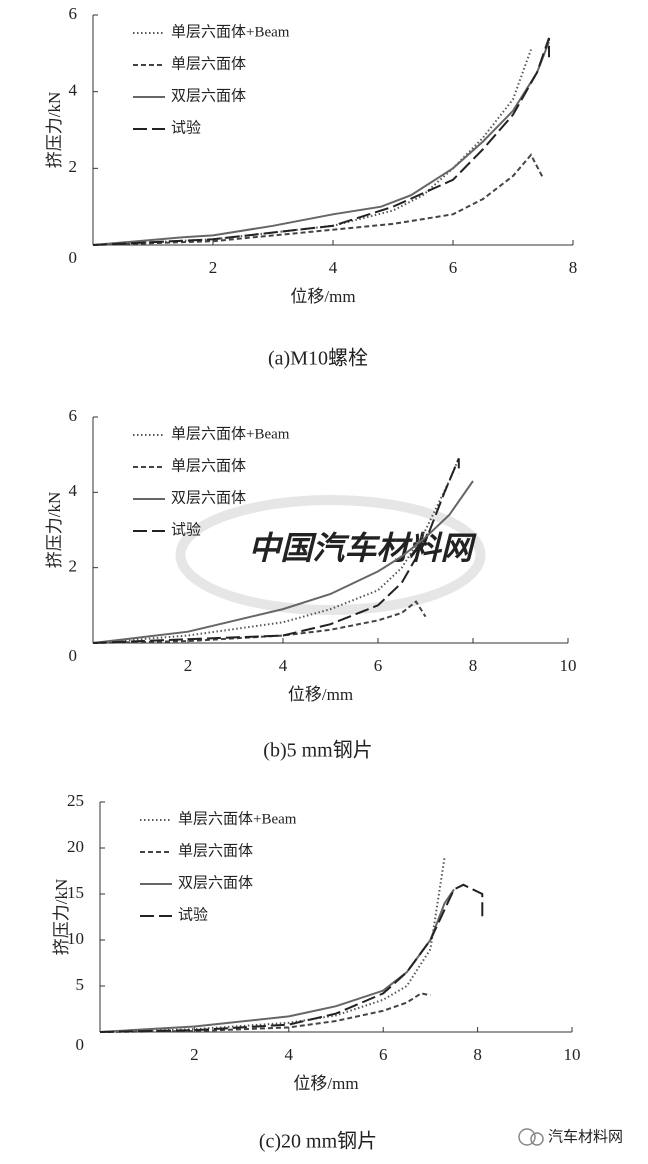  Describe the element at coordinates (362, 548) in the screenshot. I see `watermark-text: 中国汽车材料网` at that location.